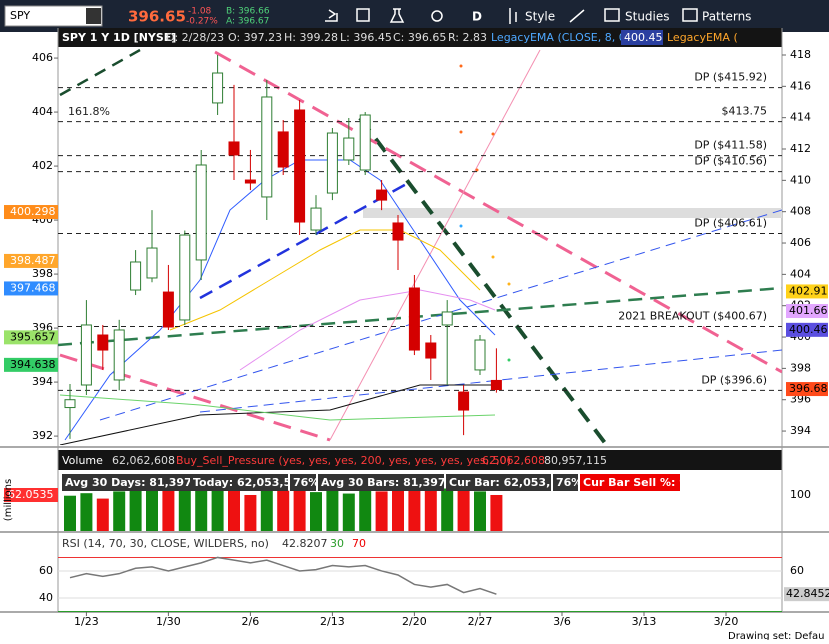 The image size is (829, 644). I want to click on price-marker-label: 398.487, so click(33, 260).